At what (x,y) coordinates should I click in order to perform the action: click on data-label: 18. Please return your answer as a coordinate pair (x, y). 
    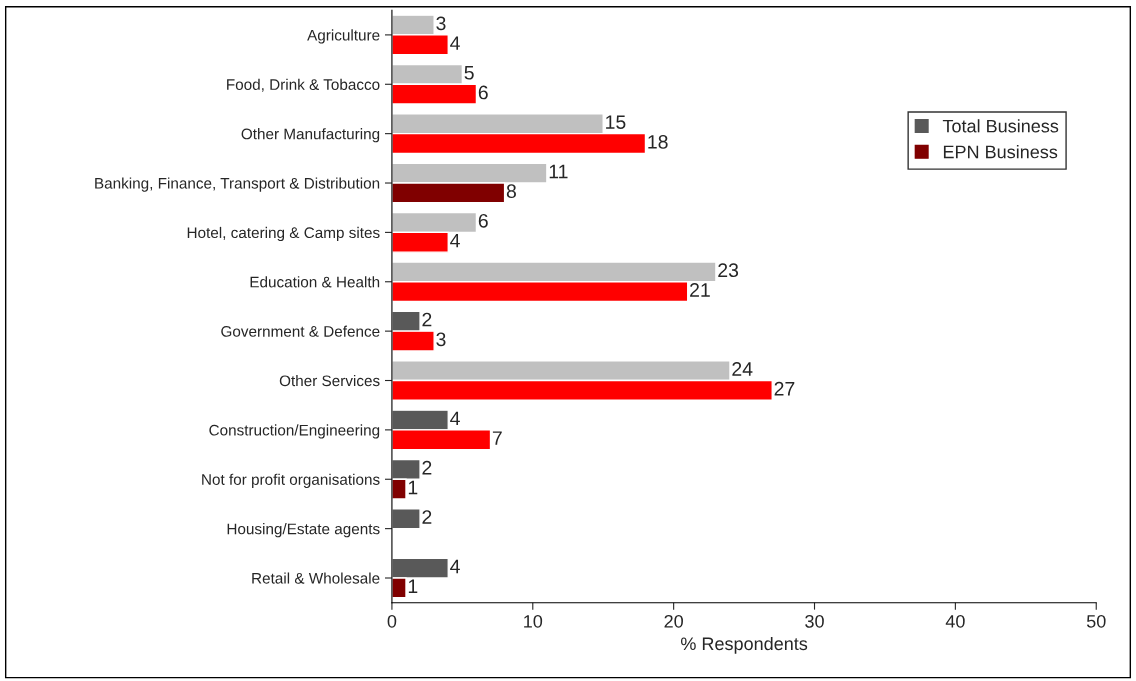
    Looking at the image, I should click on (658, 141).